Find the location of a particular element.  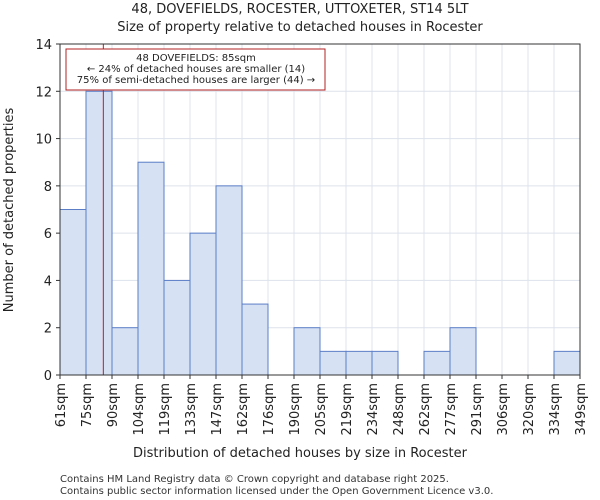

bar-262sqm is located at coordinates (437, 363).